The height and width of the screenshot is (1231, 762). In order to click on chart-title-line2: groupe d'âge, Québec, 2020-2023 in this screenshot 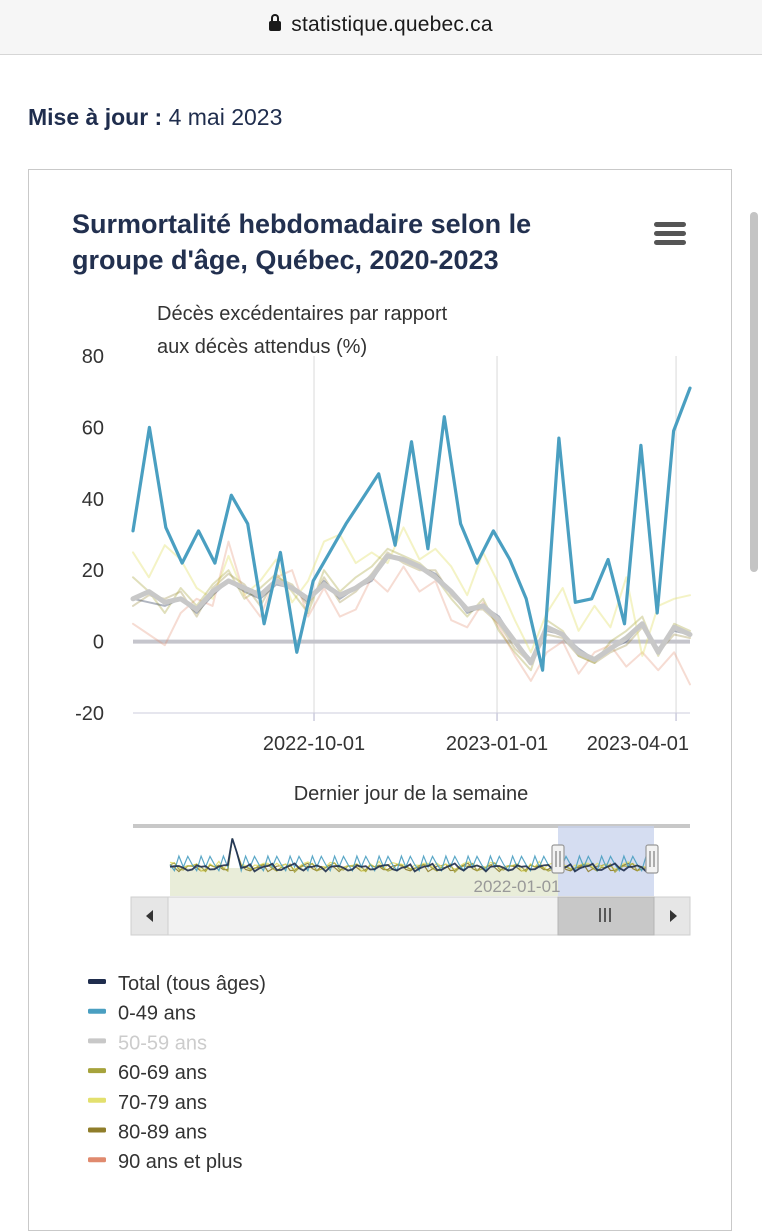, I will do `click(285, 260)`.